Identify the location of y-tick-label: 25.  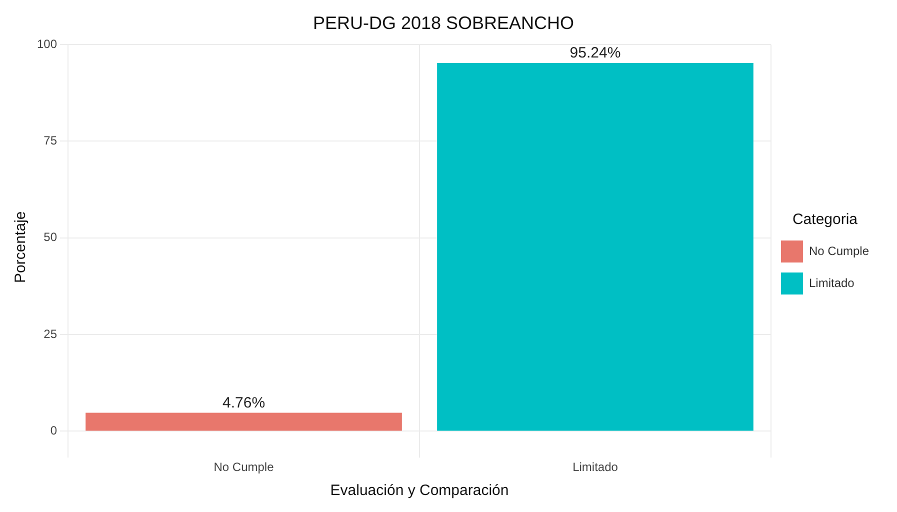
(51, 333).